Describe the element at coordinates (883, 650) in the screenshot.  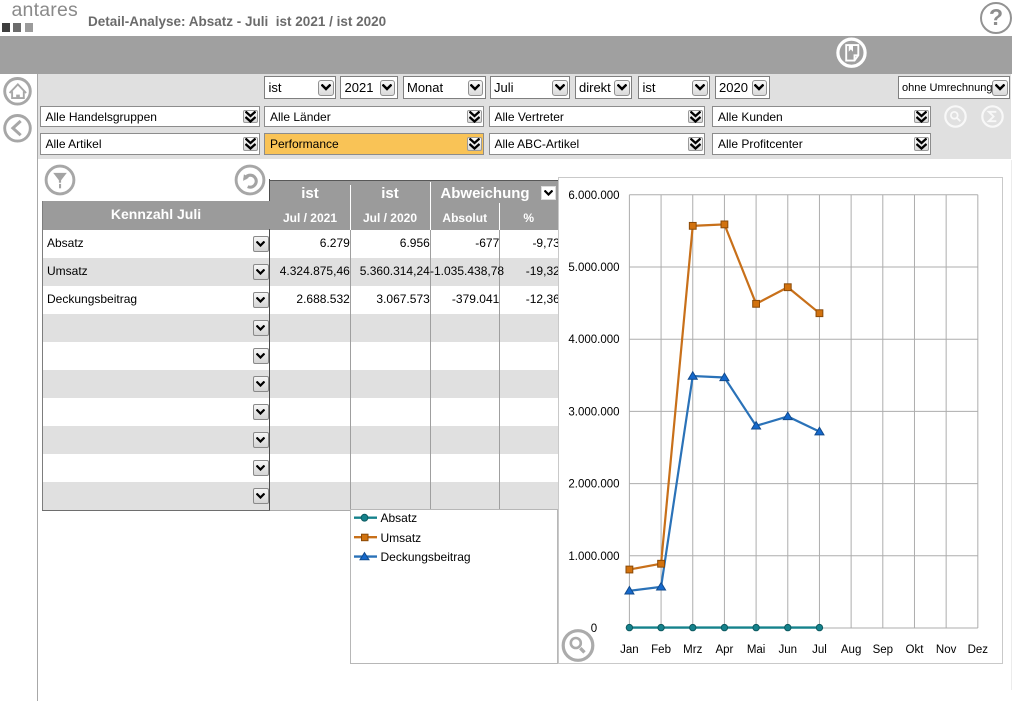
I see `svg-text: Sep` at that location.